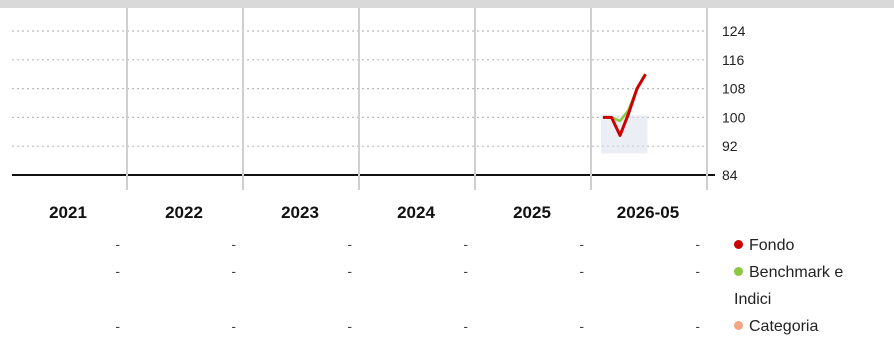 The width and height of the screenshot is (894, 347). Describe the element at coordinates (68, 212) in the screenshot. I see `year-label: 2021` at that location.